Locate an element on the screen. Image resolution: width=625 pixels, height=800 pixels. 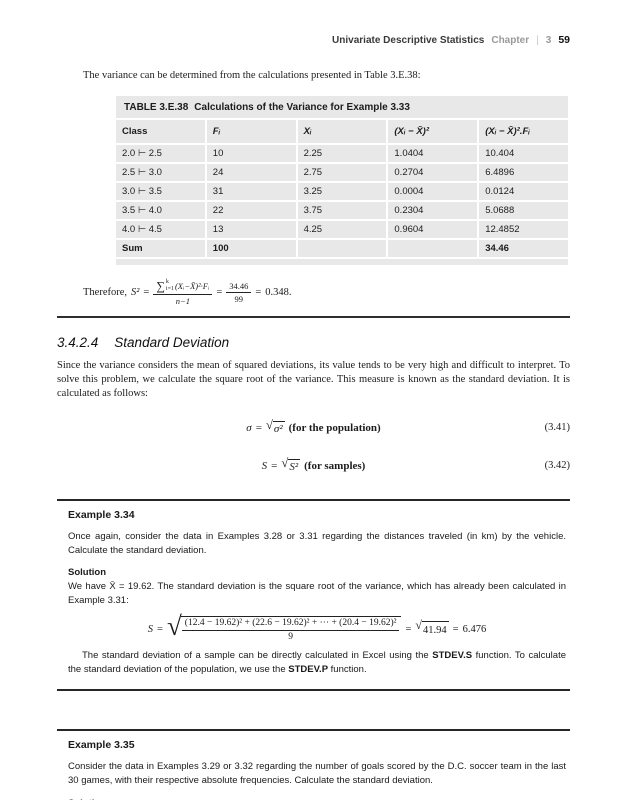
cell-class: 2.5 ⊢ 3.0 is located at coordinates (160, 172).